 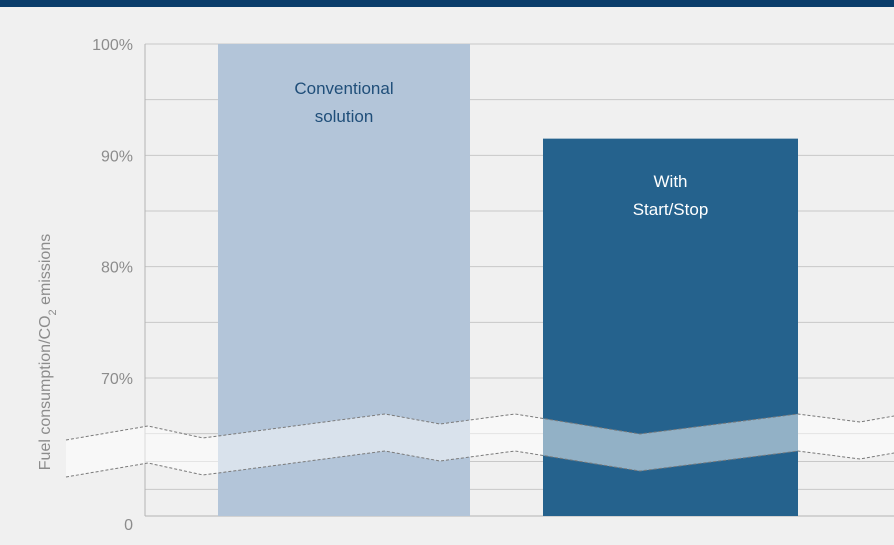 What do you see at coordinates (501, 149) in the screenshot?
I see `bar-labels: Conventional solution With Start/Stop` at bounding box center [501, 149].